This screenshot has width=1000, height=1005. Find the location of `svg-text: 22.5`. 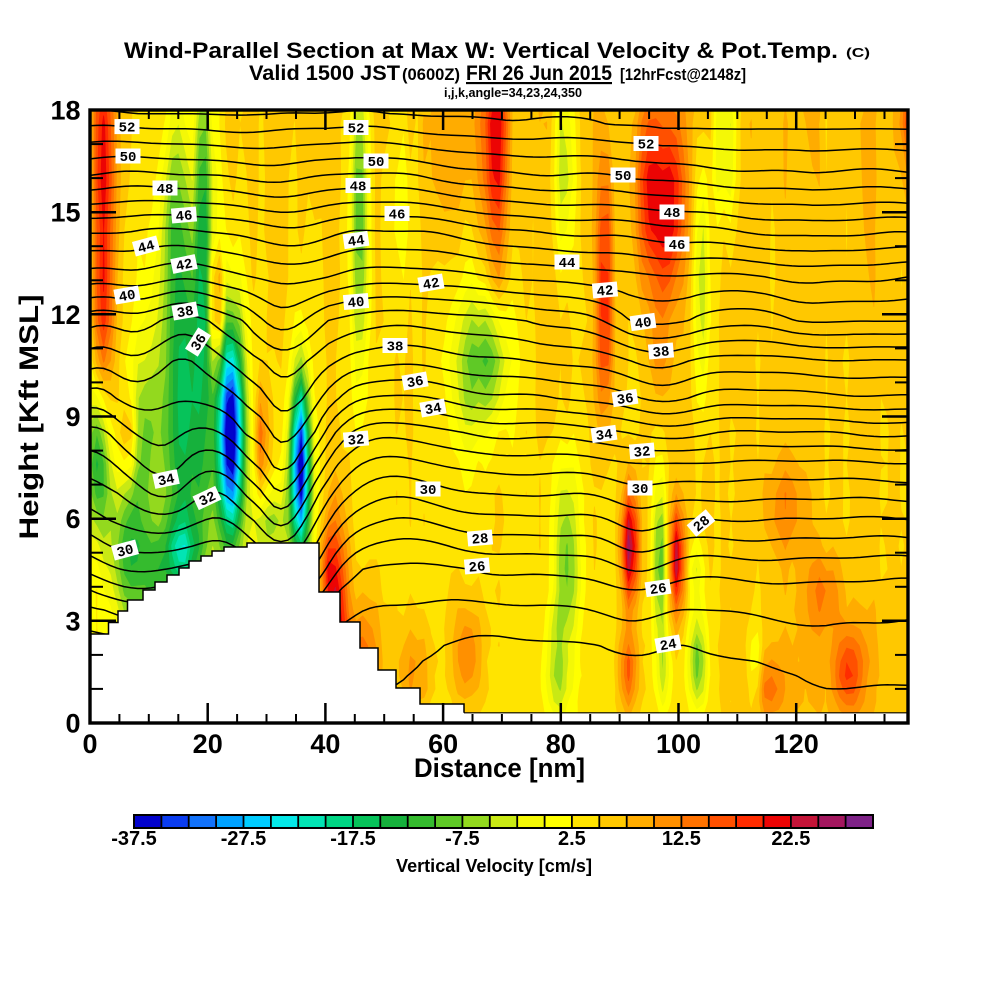

svg-text: 22.5 is located at coordinates (790, 839).